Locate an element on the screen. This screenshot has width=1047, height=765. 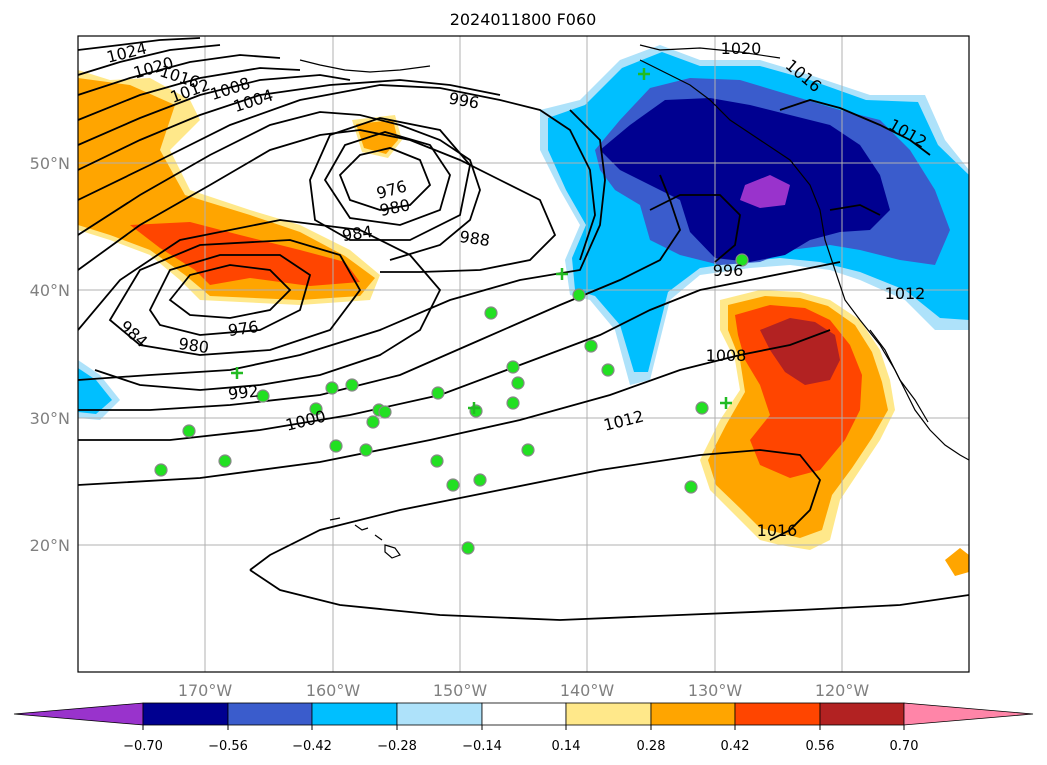
lat-tick-label: 20°N is located at coordinates (50, 545).